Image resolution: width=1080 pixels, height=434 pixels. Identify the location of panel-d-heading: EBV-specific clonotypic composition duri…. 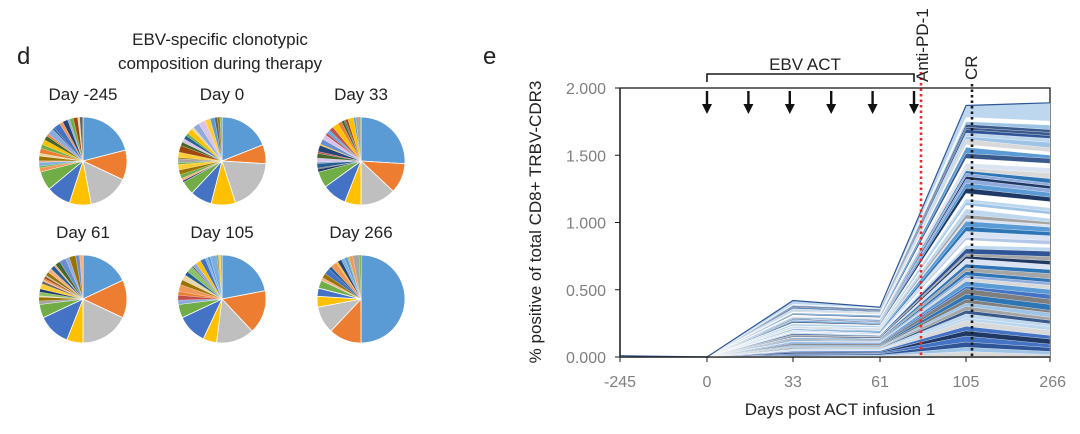
(220, 52).